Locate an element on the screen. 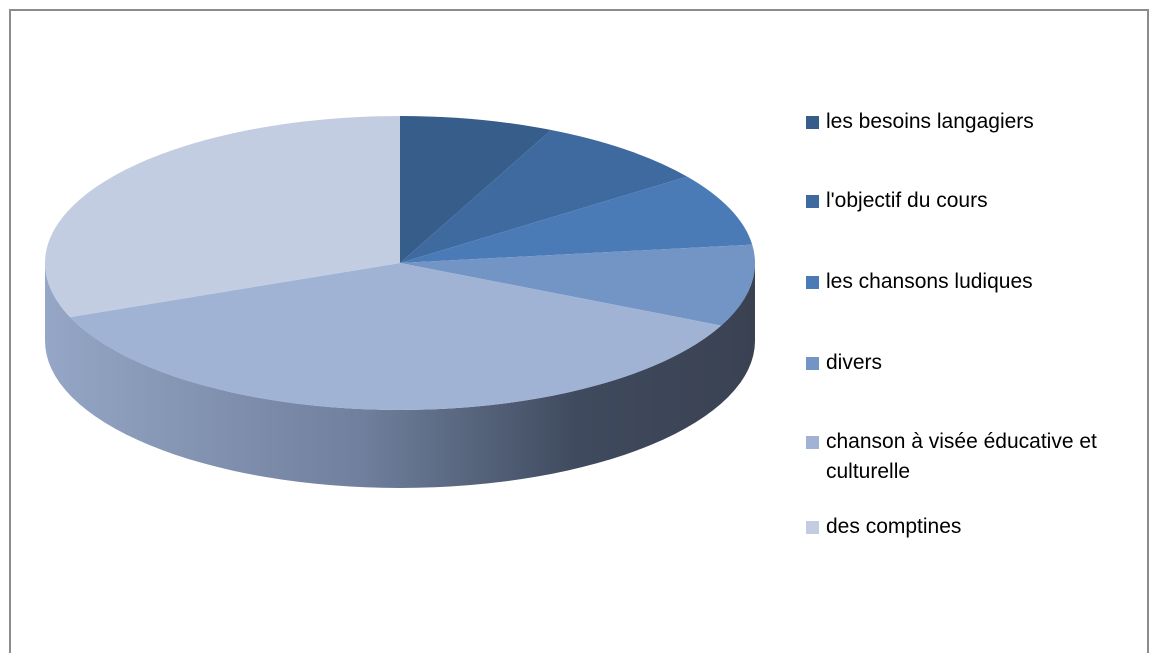 The width and height of the screenshot is (1151, 653). legend-item: les chansons ludiques is located at coordinates (966, 282).